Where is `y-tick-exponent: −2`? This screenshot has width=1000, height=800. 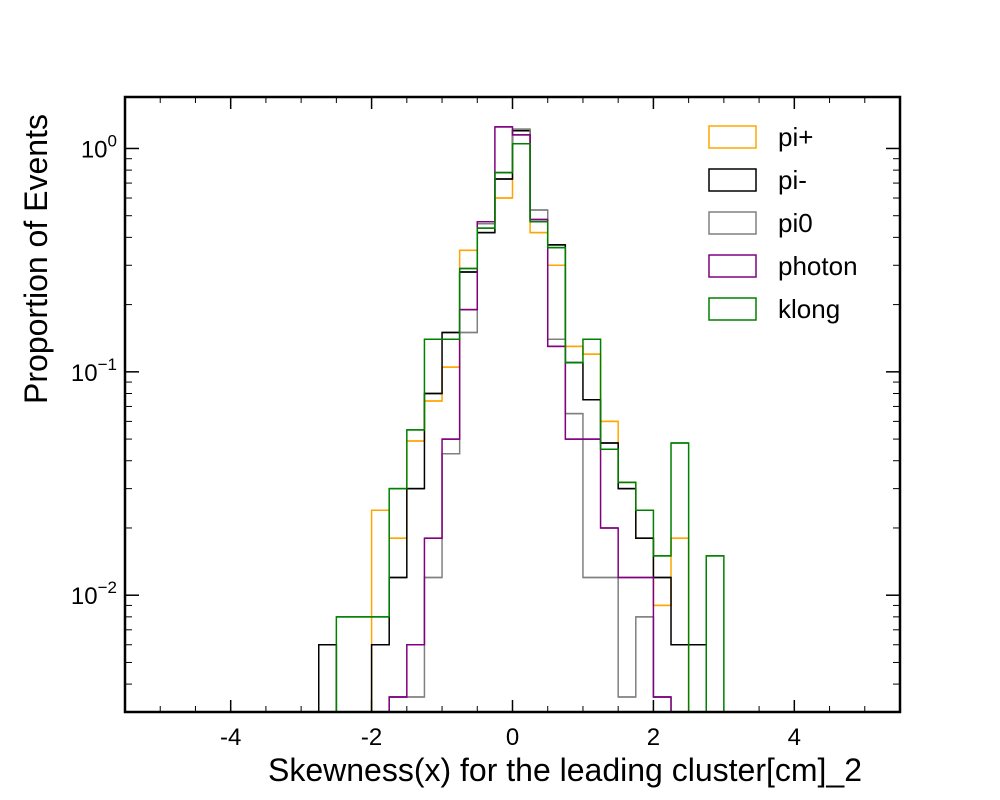 y-tick-exponent: −2 is located at coordinates (107, 587).